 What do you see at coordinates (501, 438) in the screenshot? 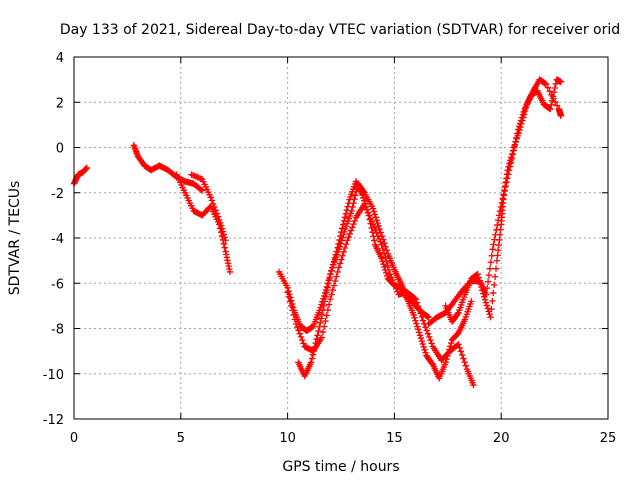
I see `x-tick-label: 20` at bounding box center [501, 438].